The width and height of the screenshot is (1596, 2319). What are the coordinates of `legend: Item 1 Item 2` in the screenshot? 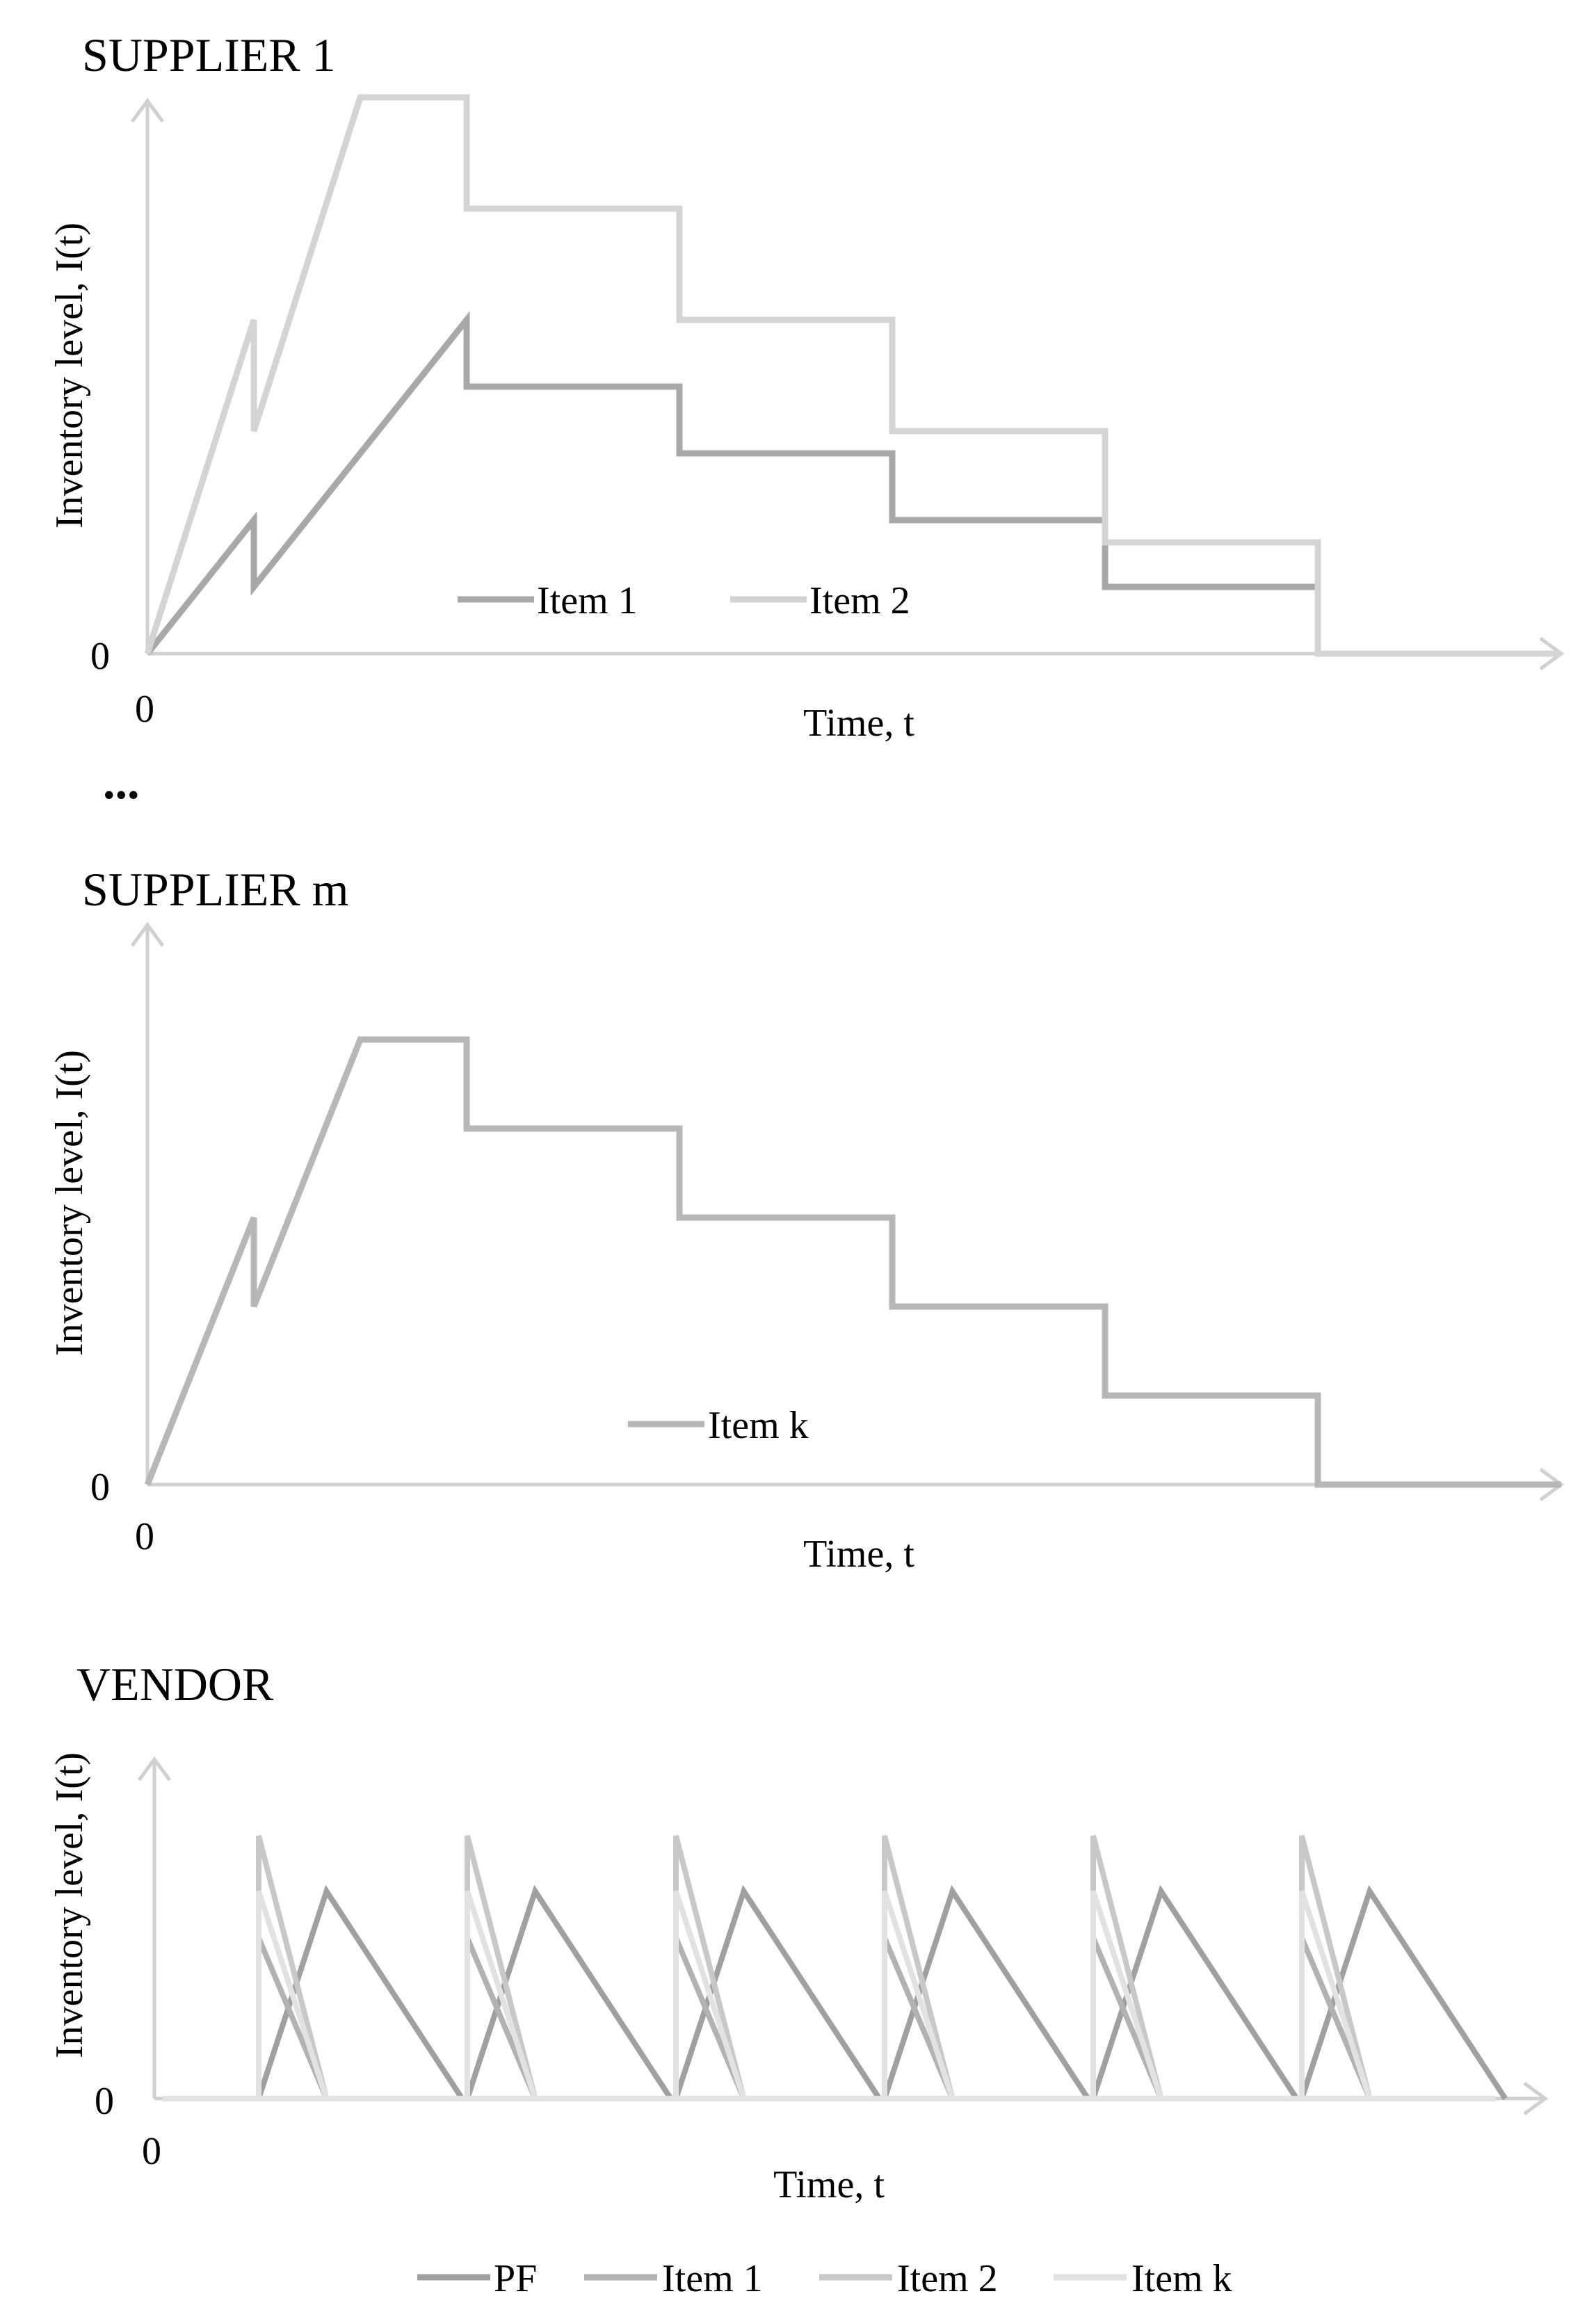 It's located at (684, 600).